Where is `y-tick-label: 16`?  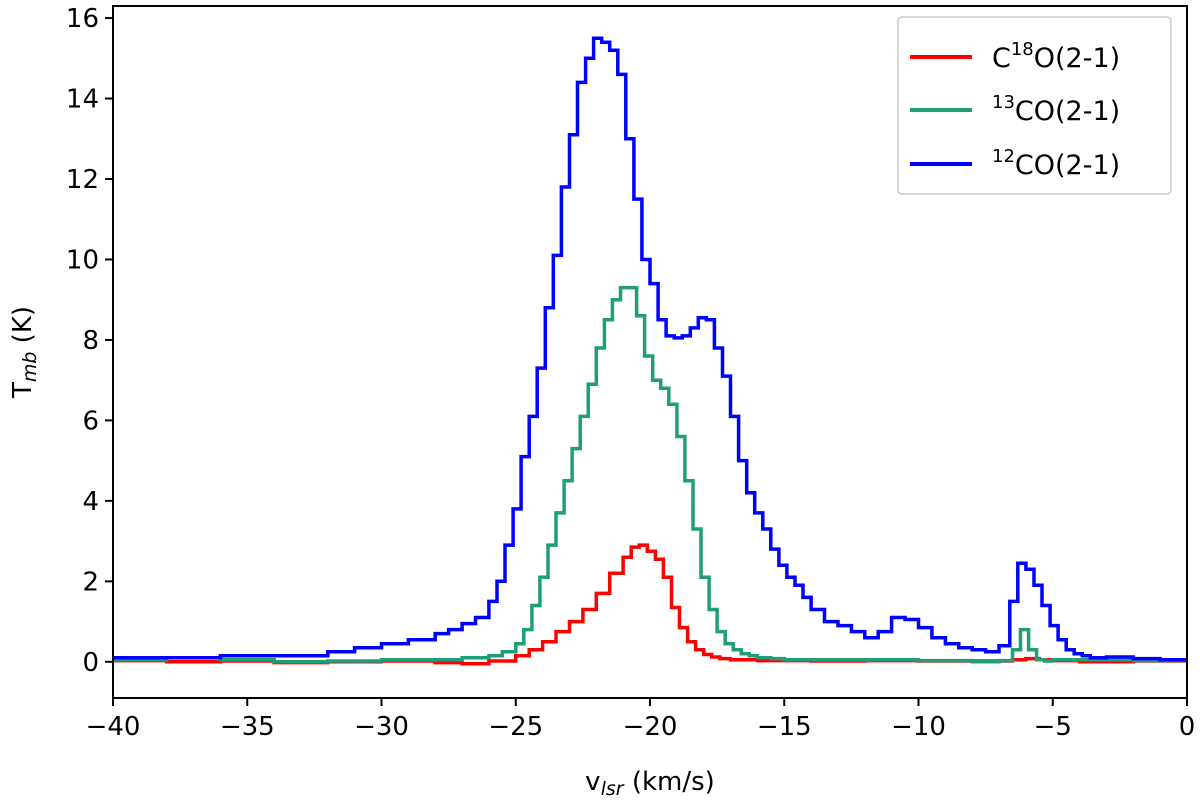
y-tick-label: 16 is located at coordinates (82, 19).